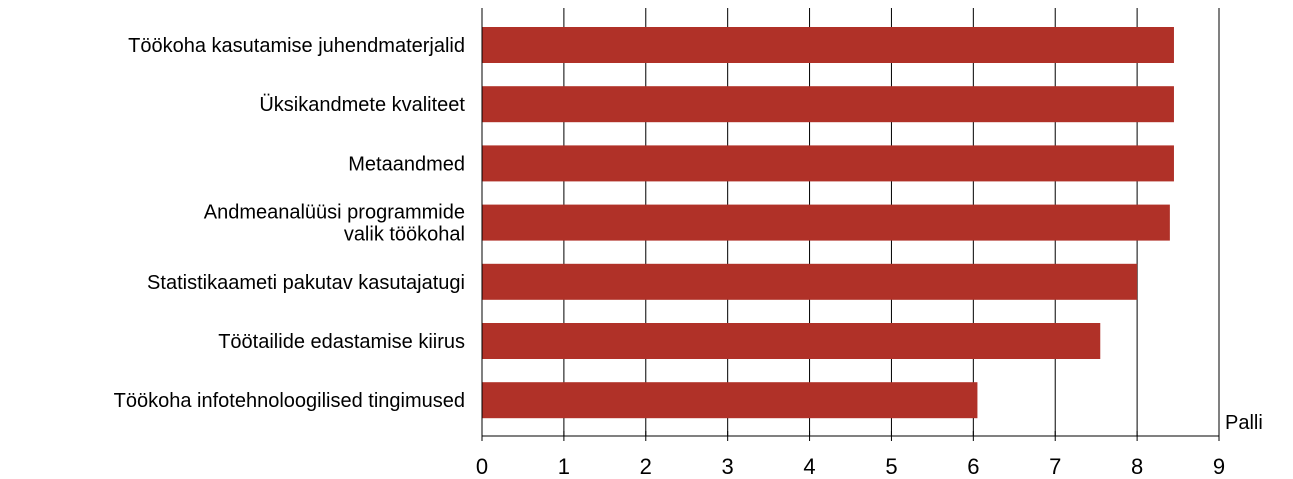 The height and width of the screenshot is (479, 1293). Describe the element at coordinates (406, 164) in the screenshot. I see `category-label: Metaandmed` at that location.